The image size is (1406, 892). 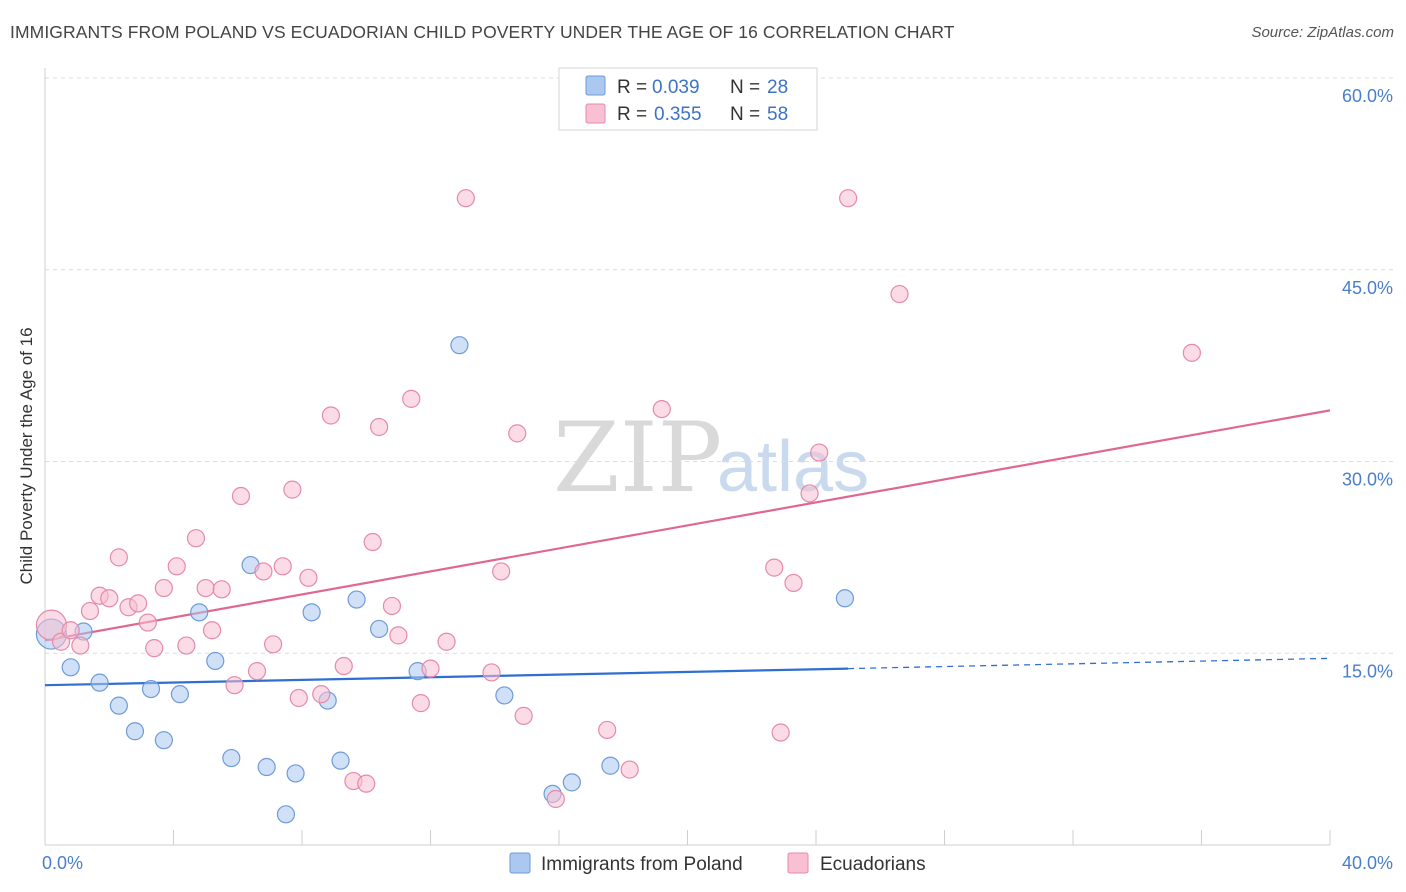 I want to click on watermark: ZIP atlas, so click(x=711, y=458).